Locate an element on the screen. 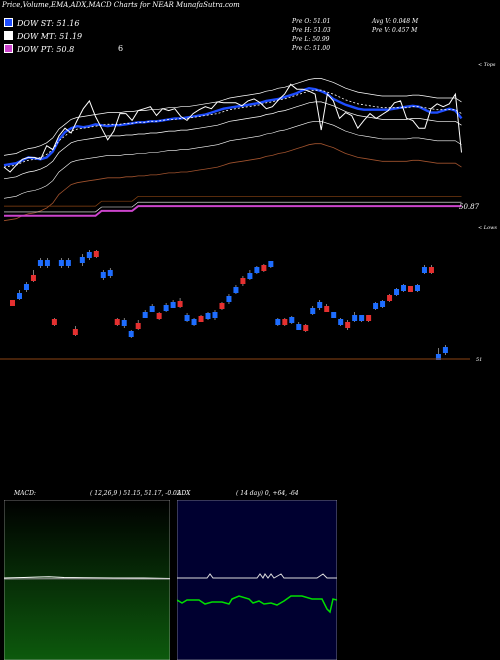  legend-item-dow-mt: DOW MT: 51.19 is located at coordinates (43, 36).